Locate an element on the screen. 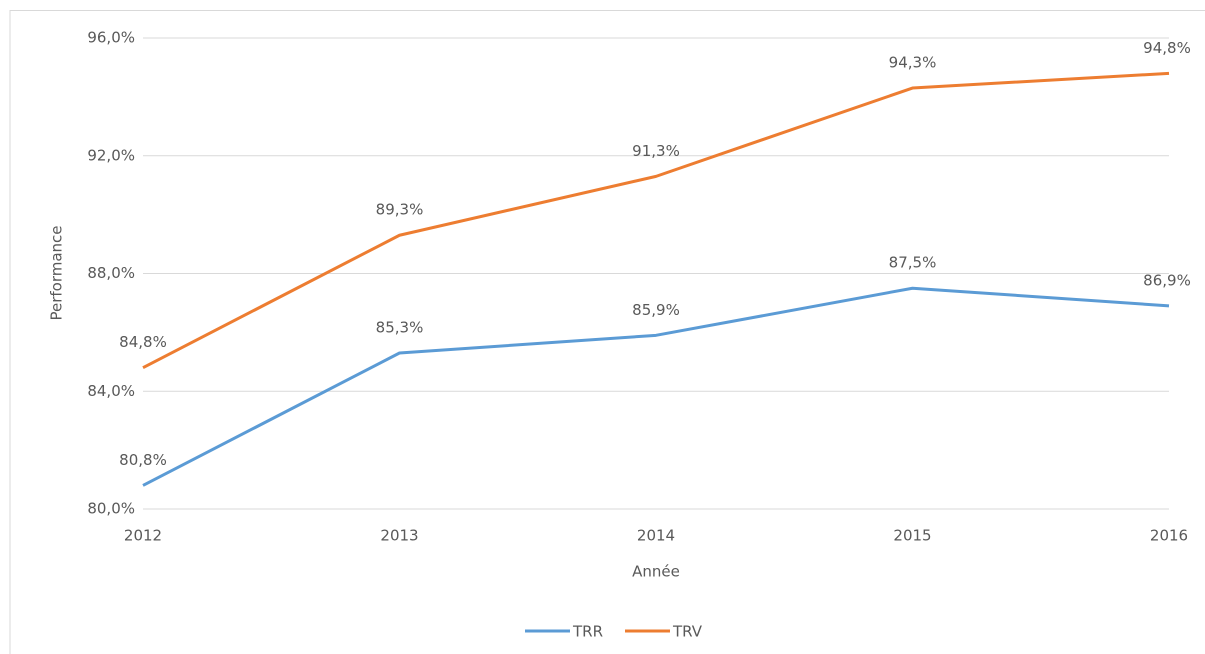 The image size is (1205, 654). x-tick-label: 2016 is located at coordinates (1169, 536).